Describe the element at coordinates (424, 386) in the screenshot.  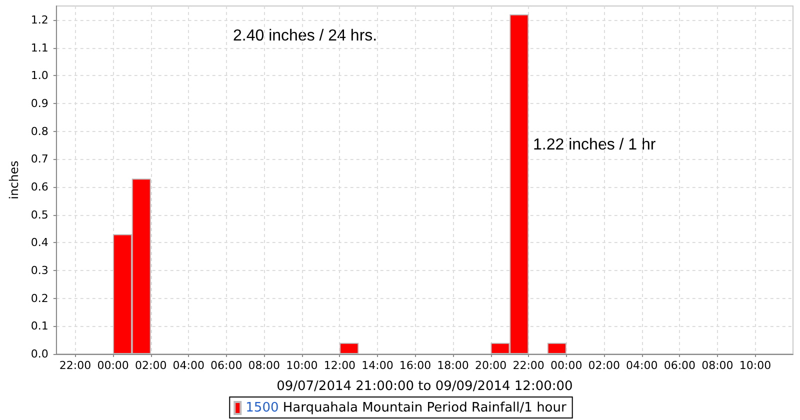
I see `x-axis-title: 09/07/2014 21:00:00 to 09/09/2014 12:00:00` at that location.